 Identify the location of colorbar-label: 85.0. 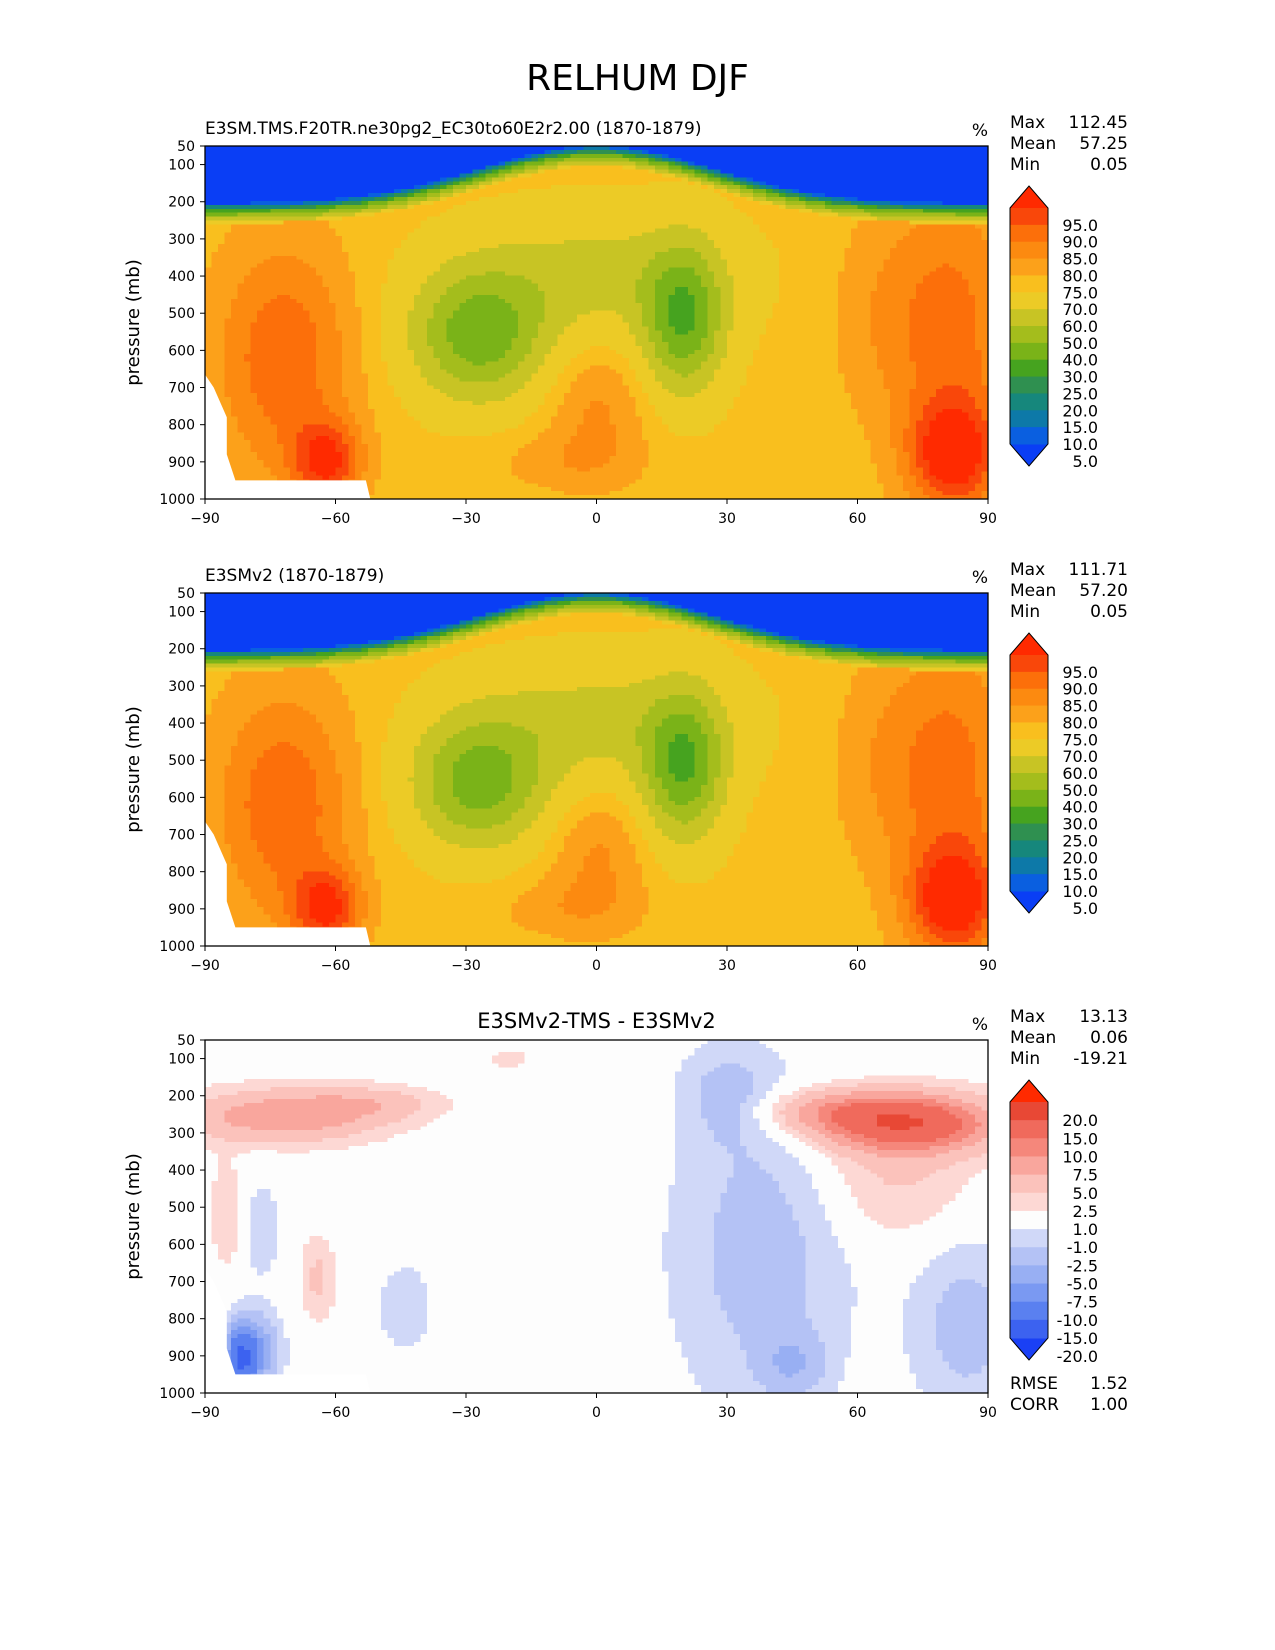
(1080, 706).